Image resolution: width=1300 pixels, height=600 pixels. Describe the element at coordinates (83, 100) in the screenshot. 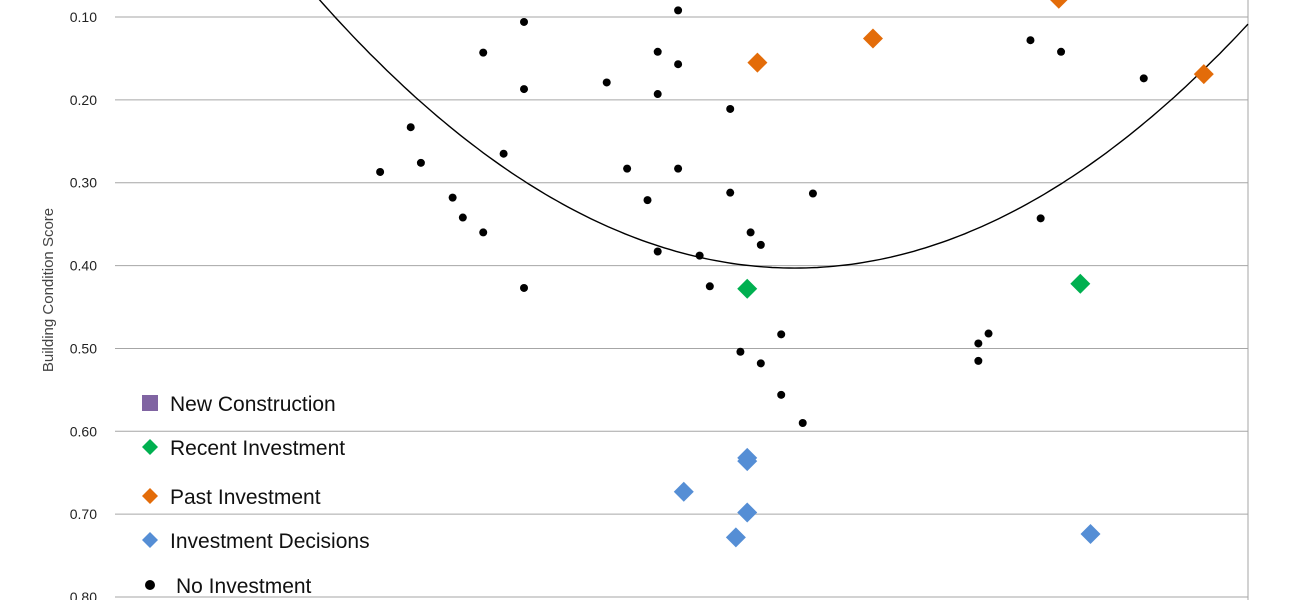

I see `y-tick-label: 0.20` at that location.